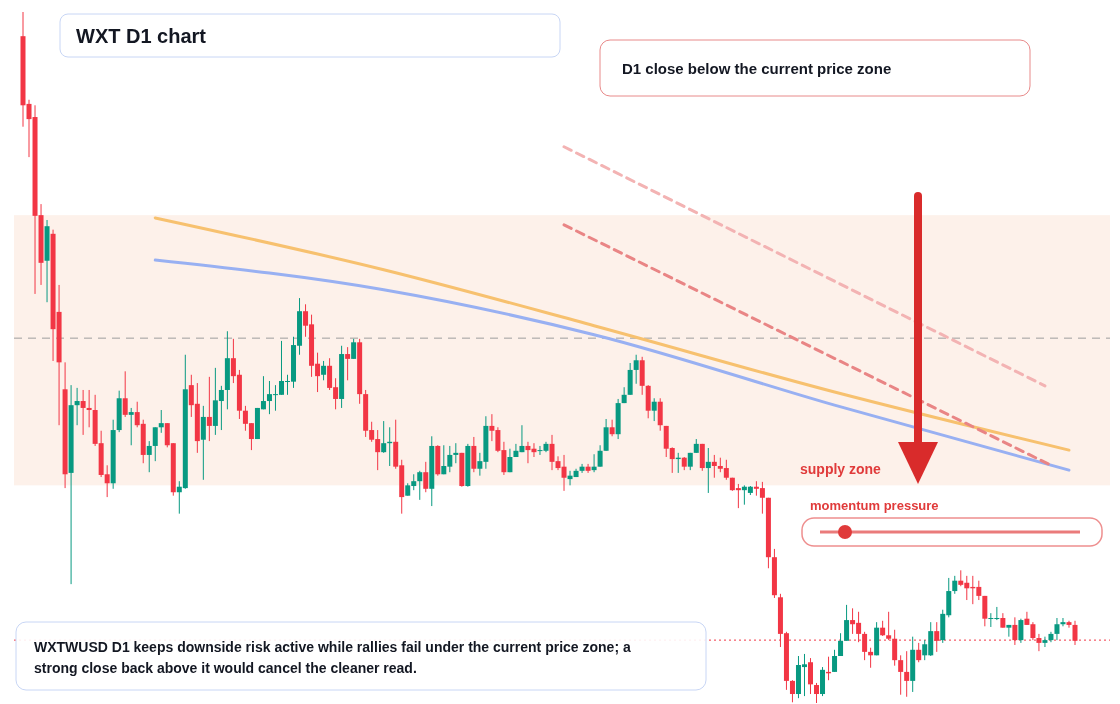 This screenshot has height=704, width=1120. What do you see at coordinates (757, 68) in the screenshot?
I see `annotation: D1 close below the current price zone` at bounding box center [757, 68].